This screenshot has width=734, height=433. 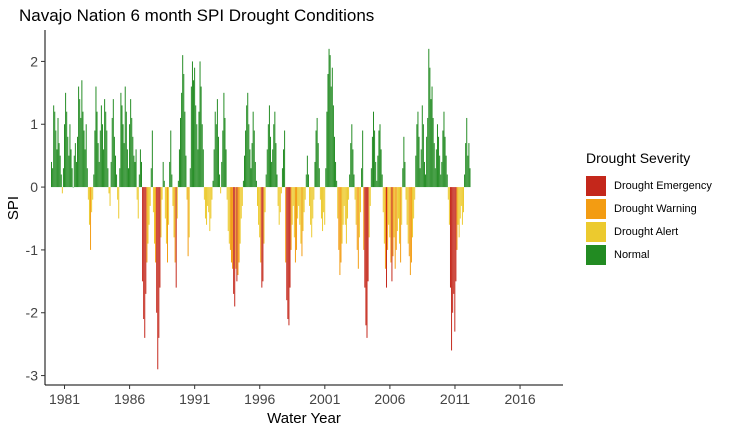 I want to click on legend-label: Drought Emergency, so click(x=663, y=185).